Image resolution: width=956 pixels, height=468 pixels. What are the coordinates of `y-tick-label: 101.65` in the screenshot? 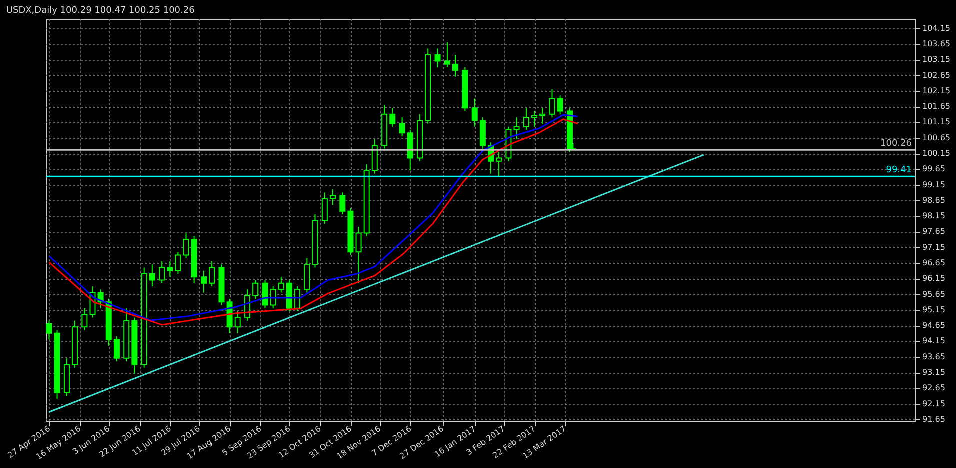 It's located at (936, 107).